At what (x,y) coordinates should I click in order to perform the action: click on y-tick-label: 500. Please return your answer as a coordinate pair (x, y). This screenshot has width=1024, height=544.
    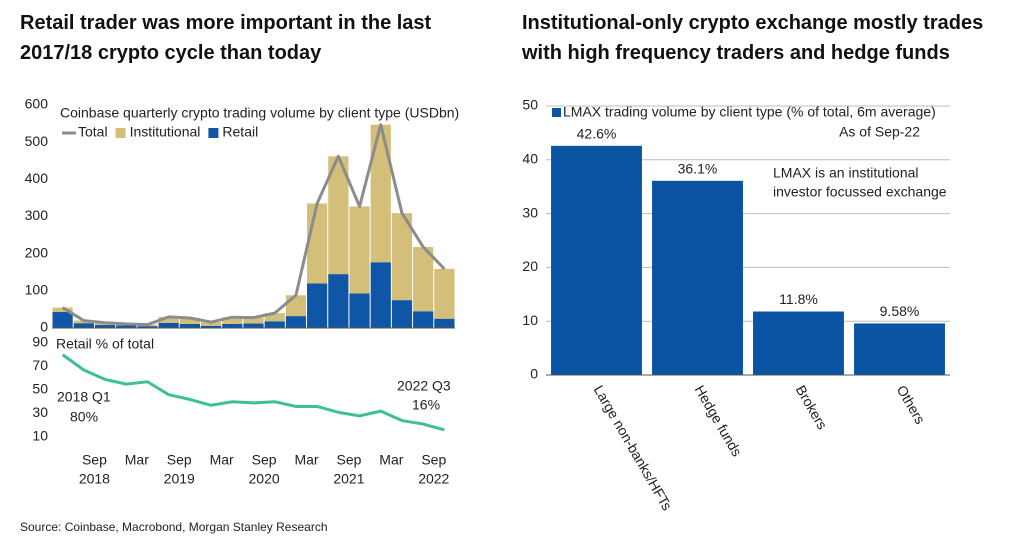
    Looking at the image, I should click on (37, 141).